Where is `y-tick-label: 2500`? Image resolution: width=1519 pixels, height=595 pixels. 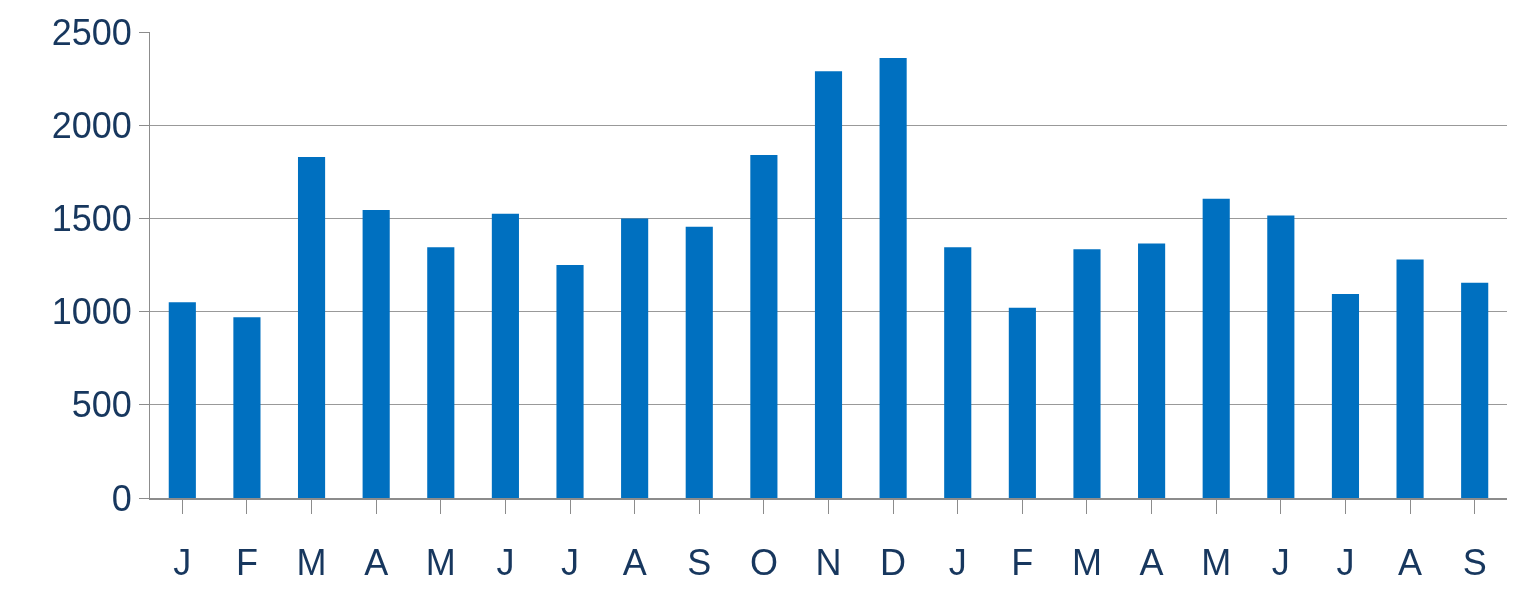 y-tick-label: 2500 is located at coordinates (91, 32).